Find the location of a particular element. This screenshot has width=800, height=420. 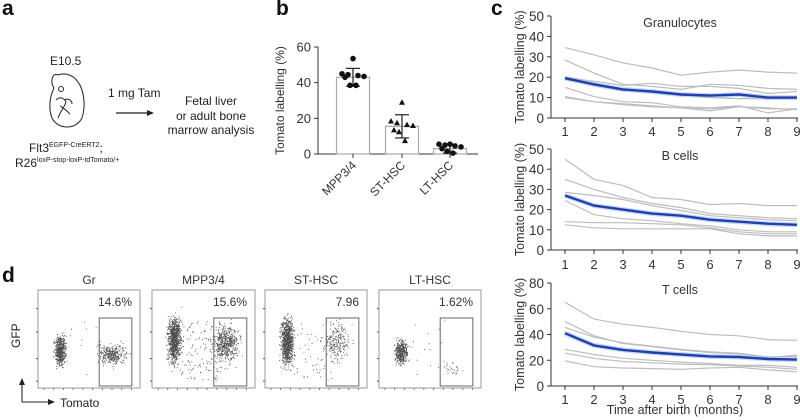

embryo-icon is located at coordinates (67, 100).